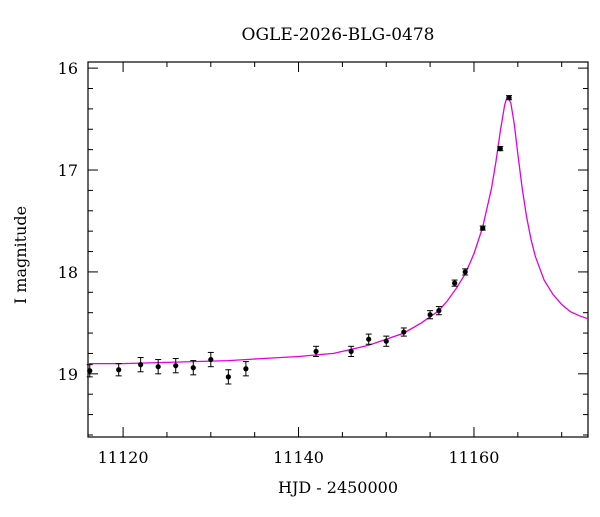 Image resolution: width=600 pixels, height=517 pixels. Describe the element at coordinates (474, 457) in the screenshot. I see `x-tick-label: 11160` at that location.